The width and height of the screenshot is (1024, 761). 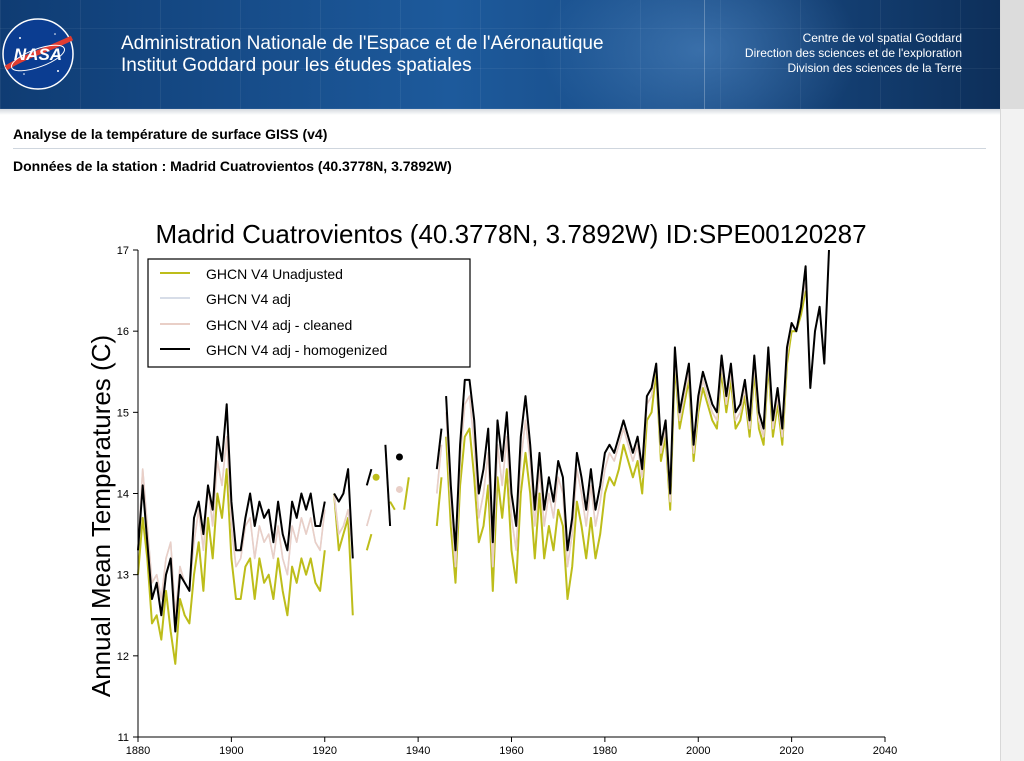 I want to click on y-tick-label: 16, so click(x=123, y=332).